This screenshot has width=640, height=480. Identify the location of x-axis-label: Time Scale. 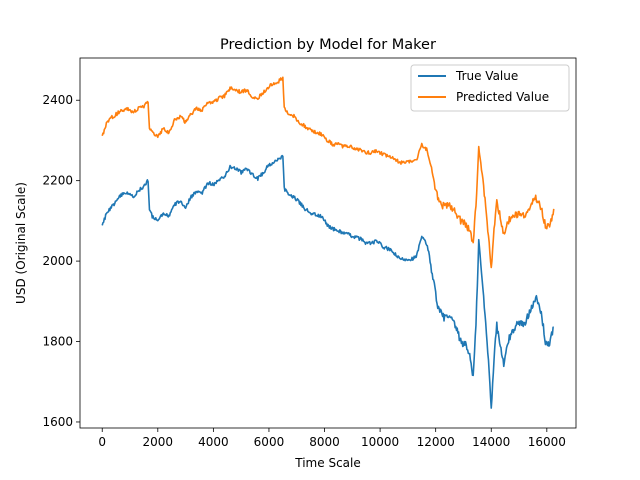
(327, 463).